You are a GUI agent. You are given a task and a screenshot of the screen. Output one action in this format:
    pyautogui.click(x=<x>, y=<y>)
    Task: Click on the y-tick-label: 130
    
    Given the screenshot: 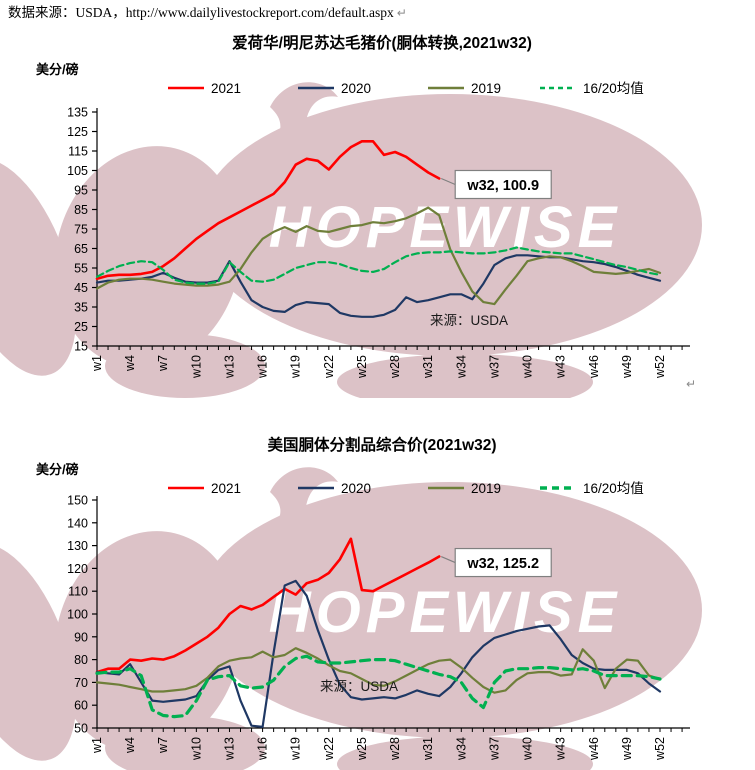 What is the action you would take?
    pyautogui.click(x=77, y=546)
    